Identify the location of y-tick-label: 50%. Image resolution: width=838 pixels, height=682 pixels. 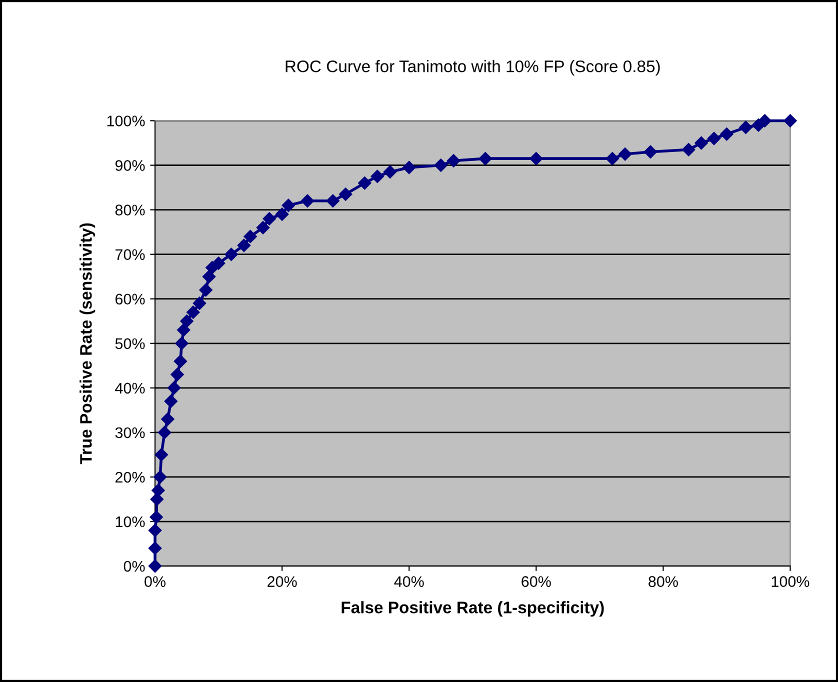
(130, 344).